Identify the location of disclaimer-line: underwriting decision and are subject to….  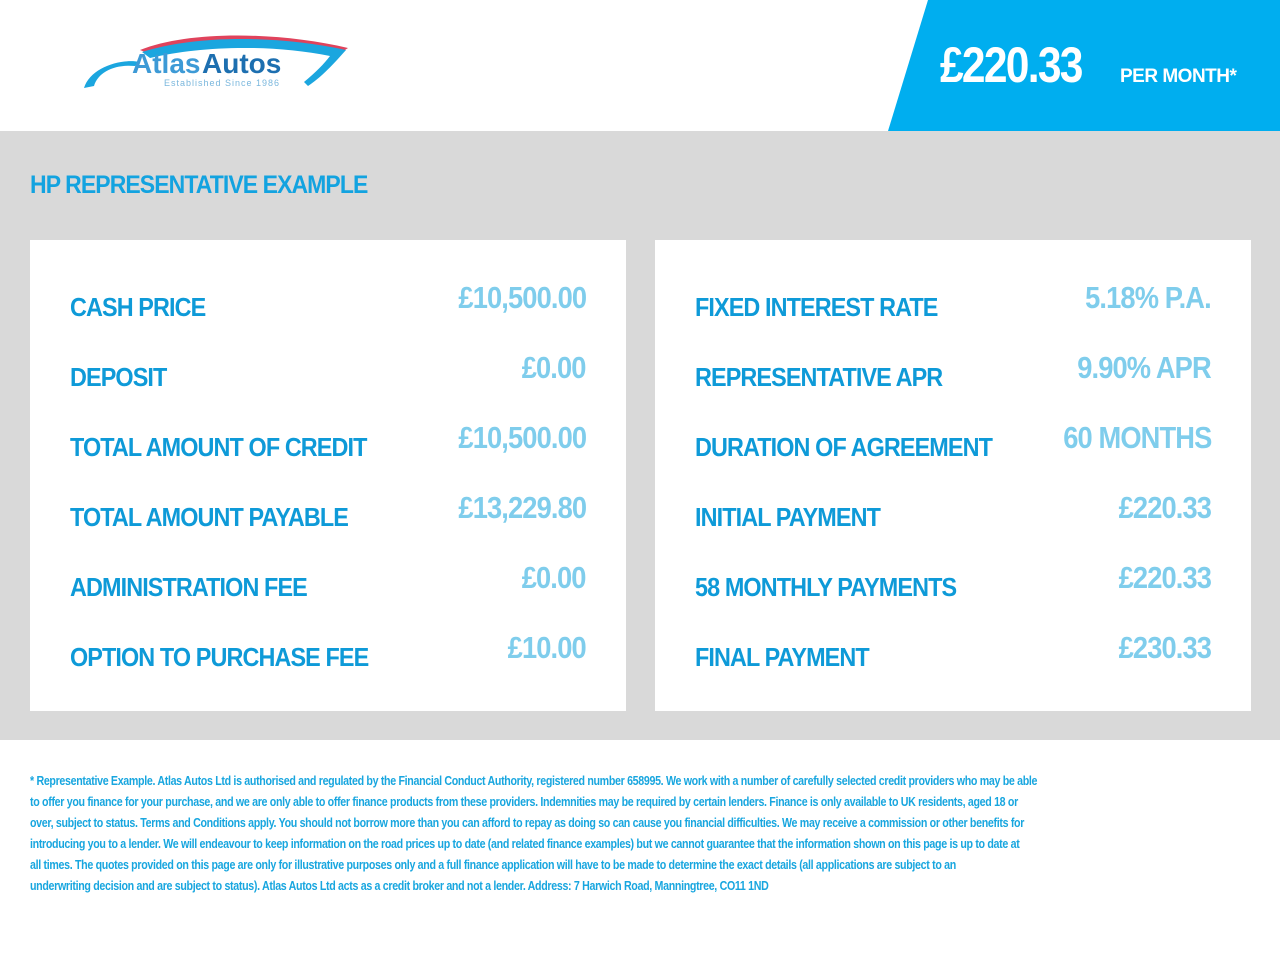
(399, 885).